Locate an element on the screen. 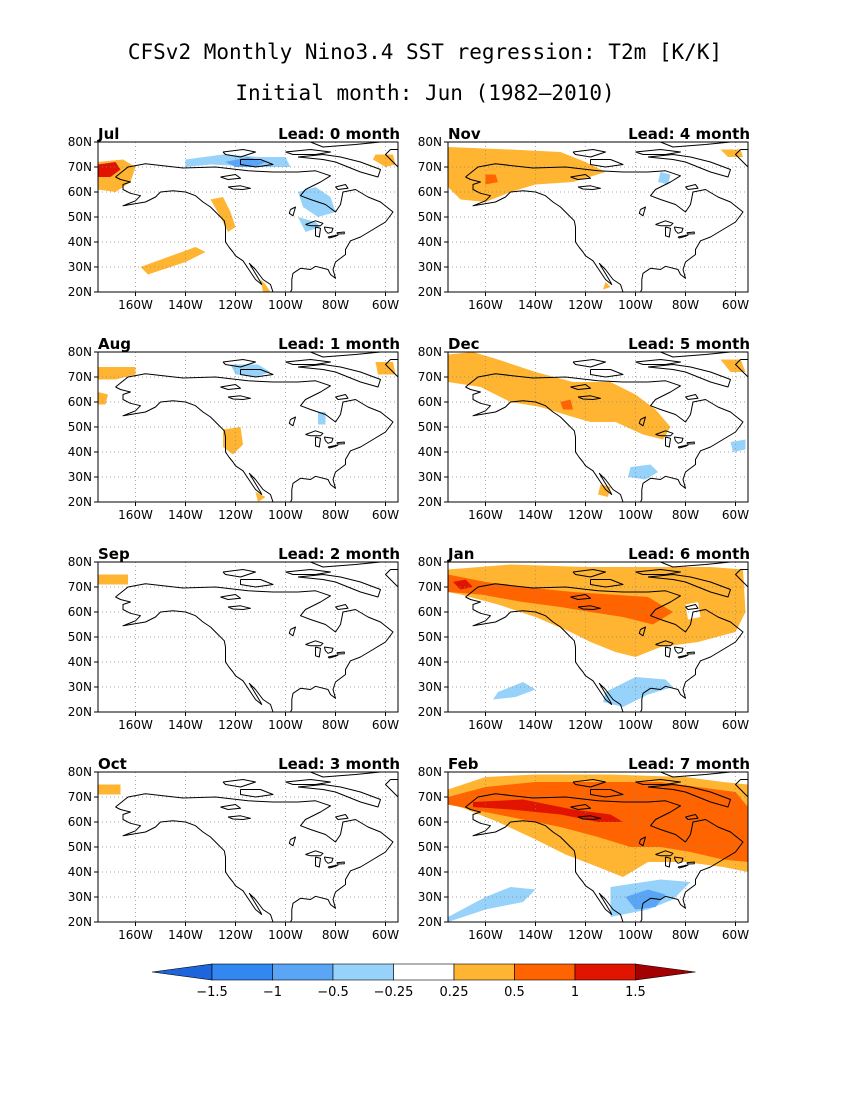  panel-lead-label: Lead: 3 month is located at coordinates (339, 764).